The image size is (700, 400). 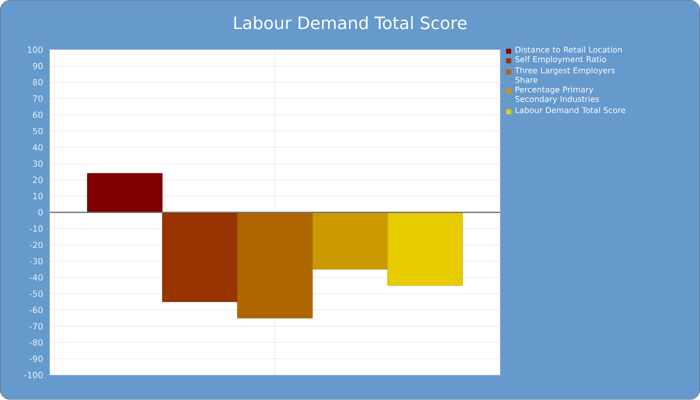 What do you see at coordinates (37, 147) in the screenshot?
I see `y-tick-label: 40` at bounding box center [37, 147].